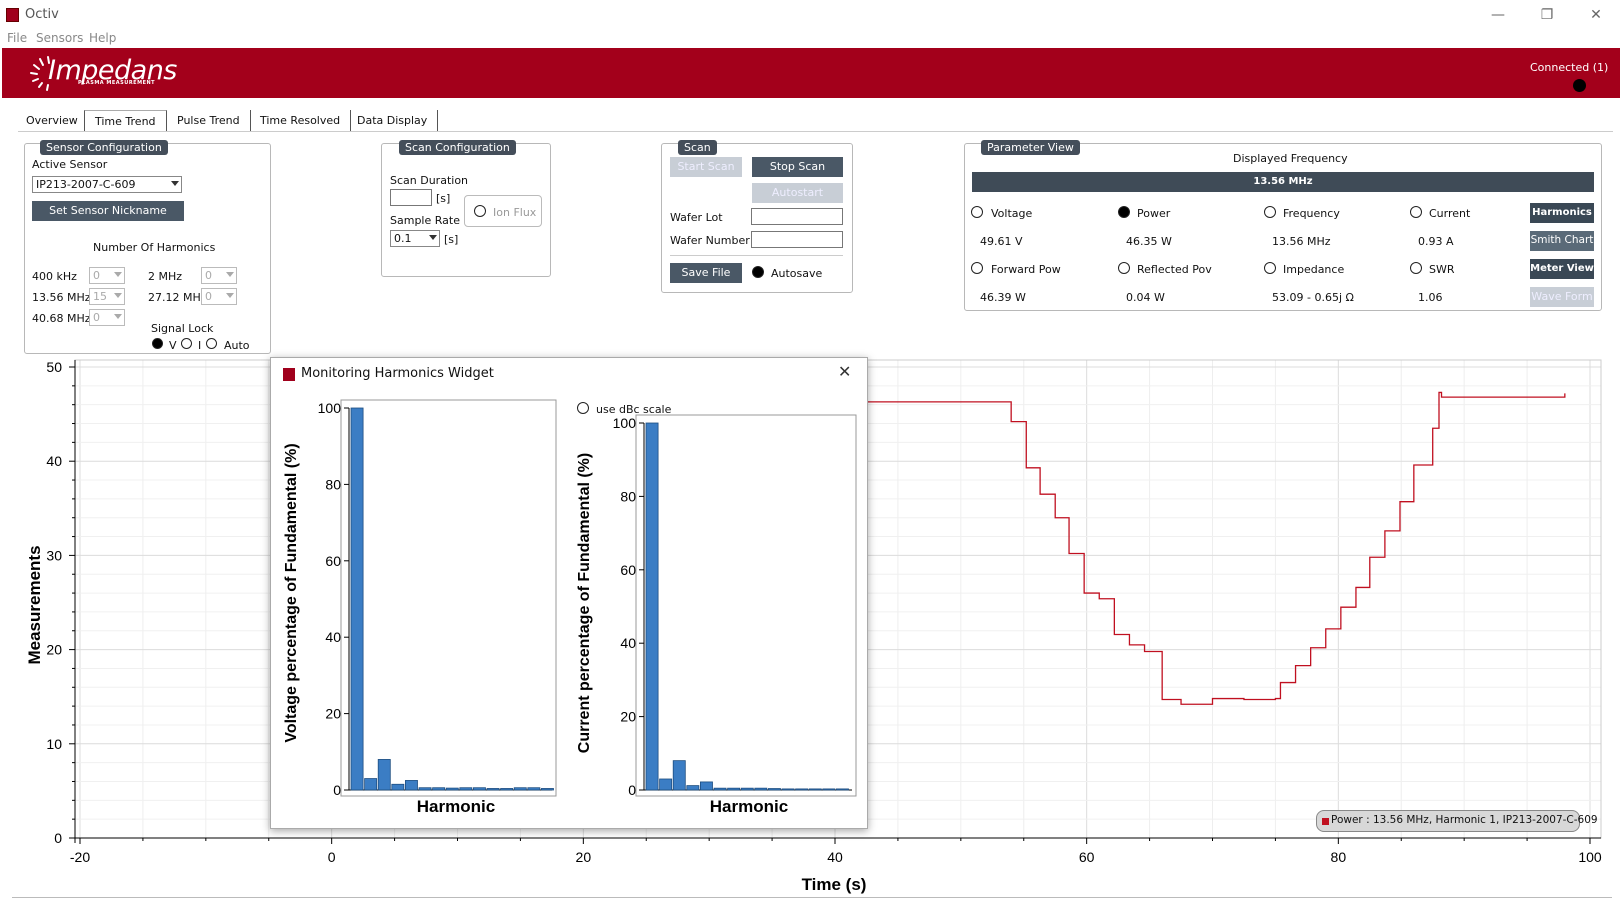 The image size is (1622, 912). I want to click on tab-pulse-trend: Pulse Trend, so click(209, 121).